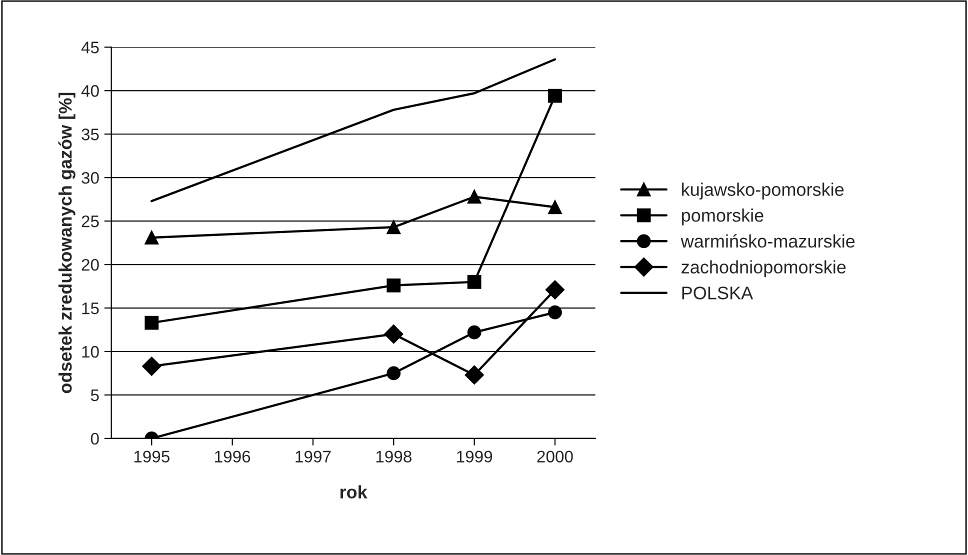 This screenshot has width=968, height=555. Describe the element at coordinates (94, 438) in the screenshot. I see `y-tick-label: 0` at that location.